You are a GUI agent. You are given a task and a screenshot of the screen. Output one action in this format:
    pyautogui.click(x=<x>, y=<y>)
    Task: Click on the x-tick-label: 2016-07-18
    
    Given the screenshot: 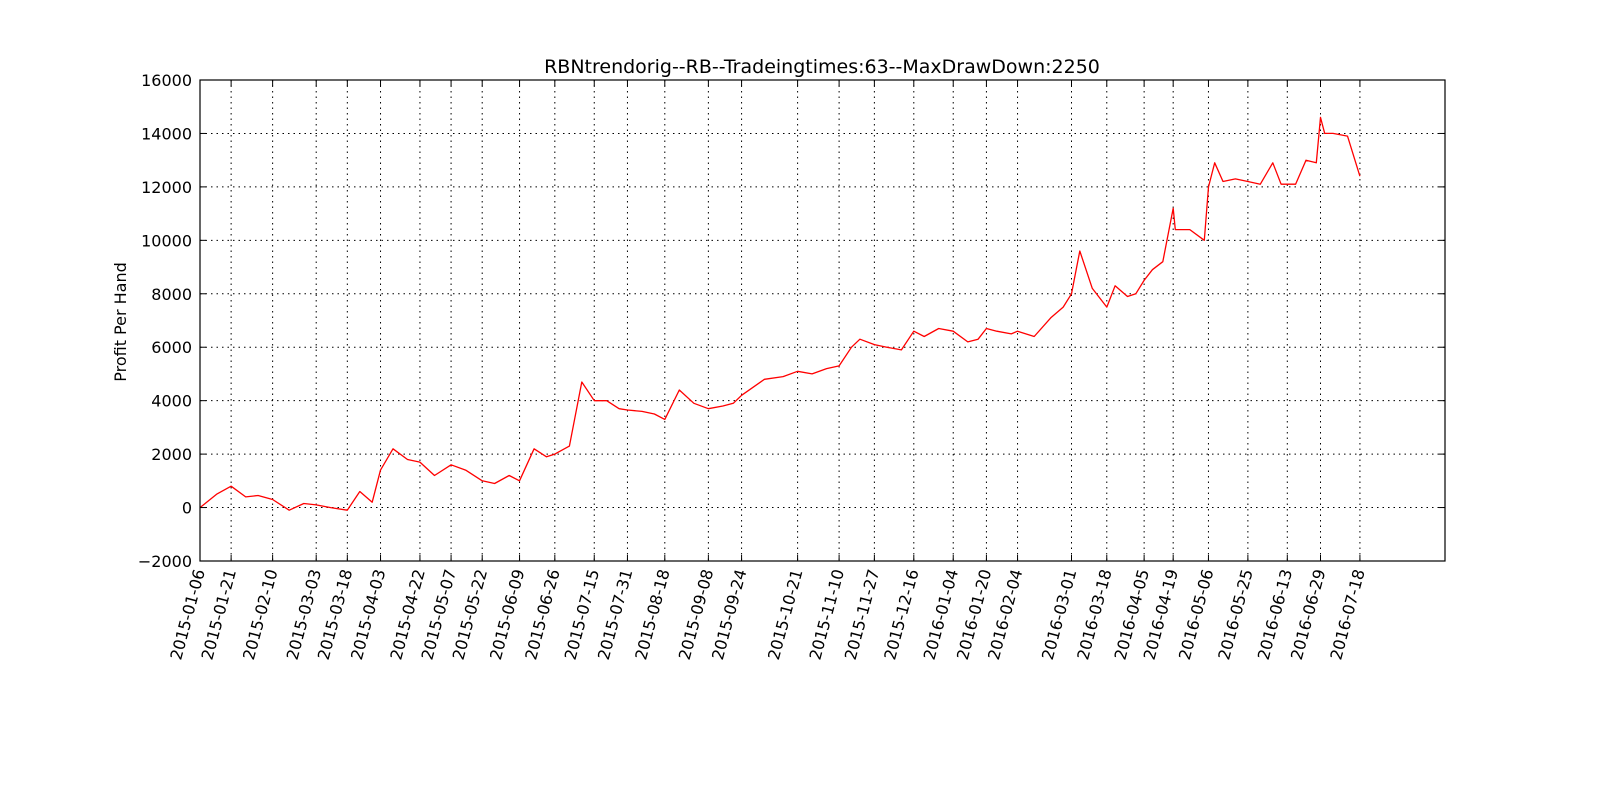 What is the action you would take?
    pyautogui.click(x=1347, y=614)
    